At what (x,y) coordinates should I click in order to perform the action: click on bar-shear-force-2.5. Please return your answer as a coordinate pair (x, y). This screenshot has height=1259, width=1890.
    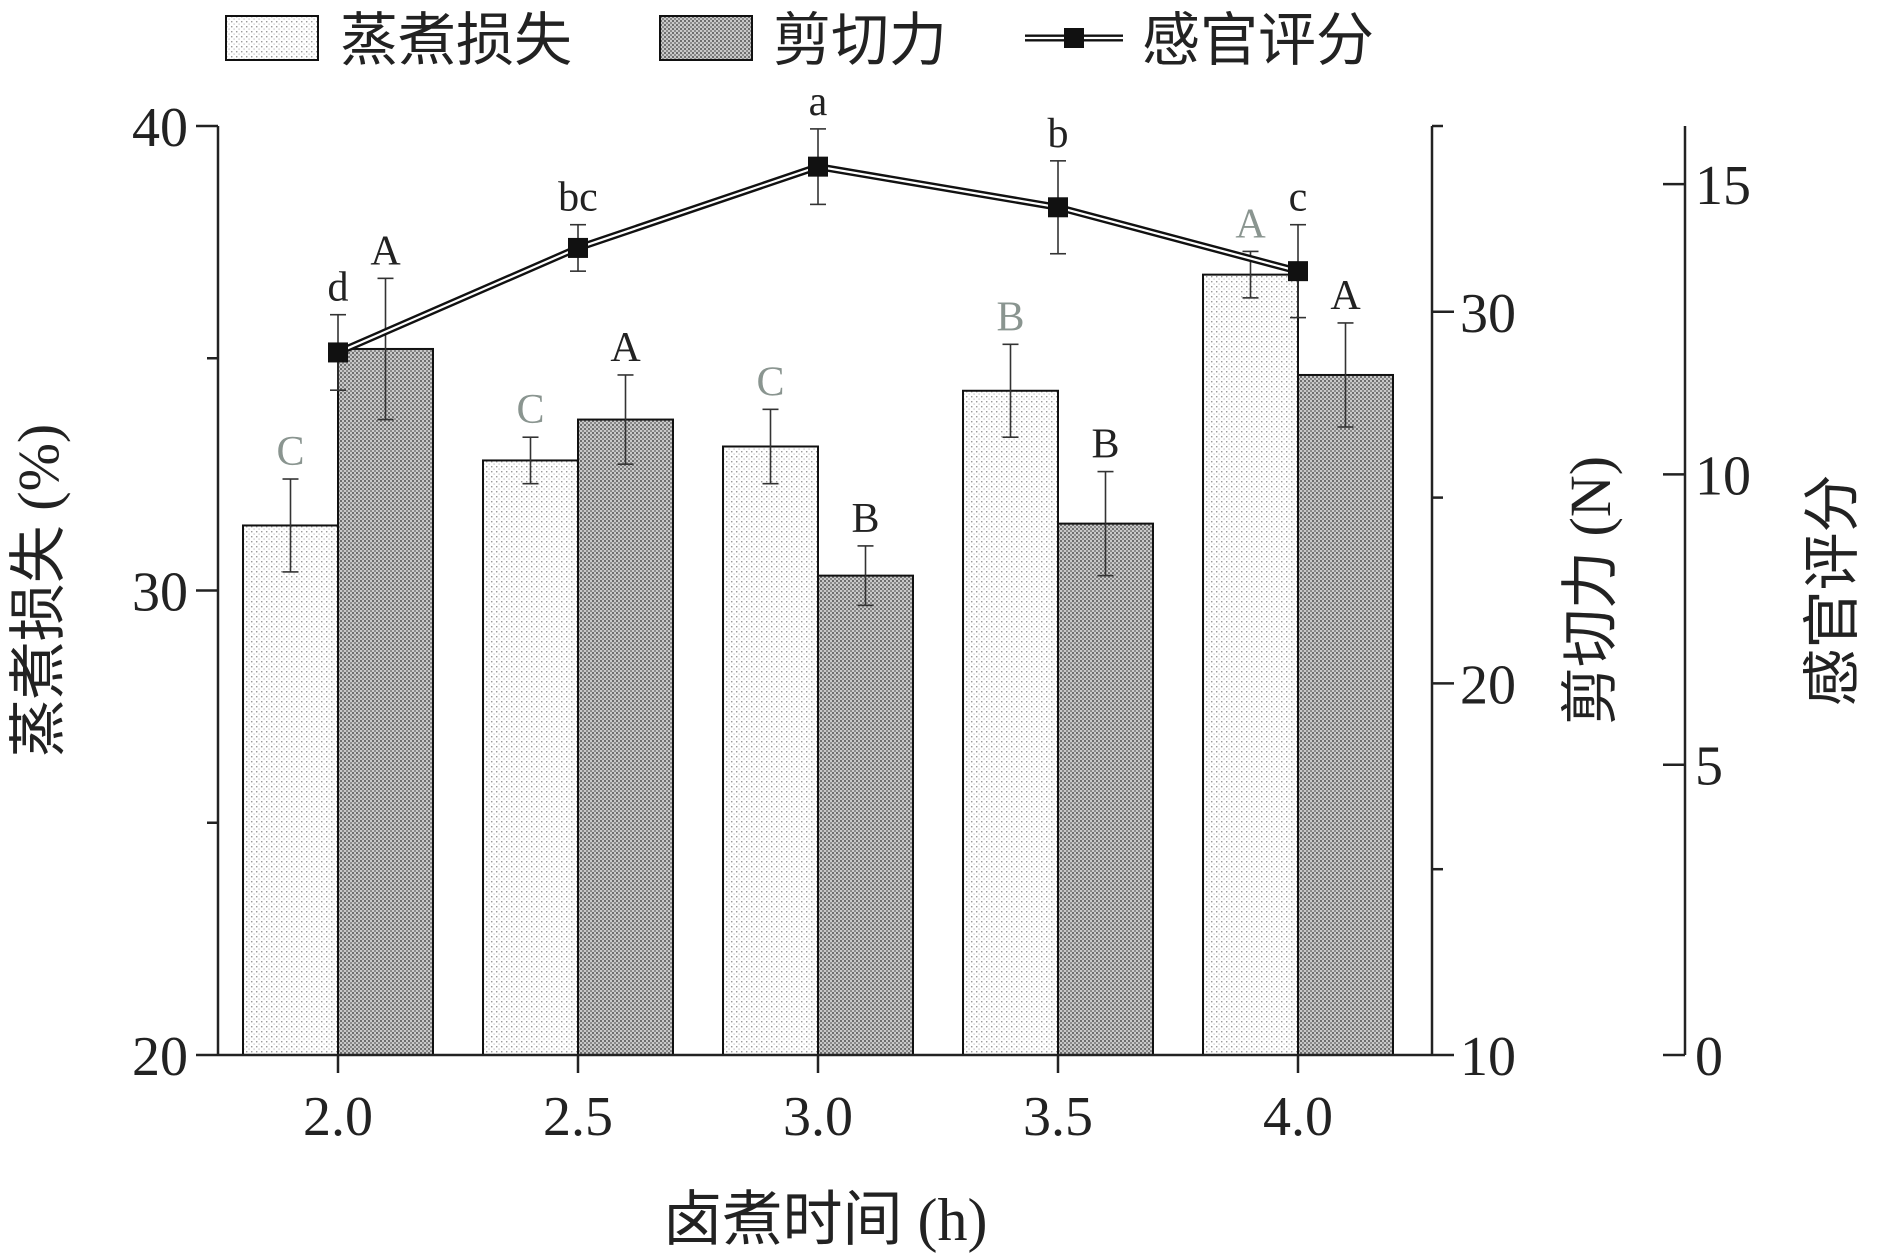
    Looking at the image, I should click on (625, 737).